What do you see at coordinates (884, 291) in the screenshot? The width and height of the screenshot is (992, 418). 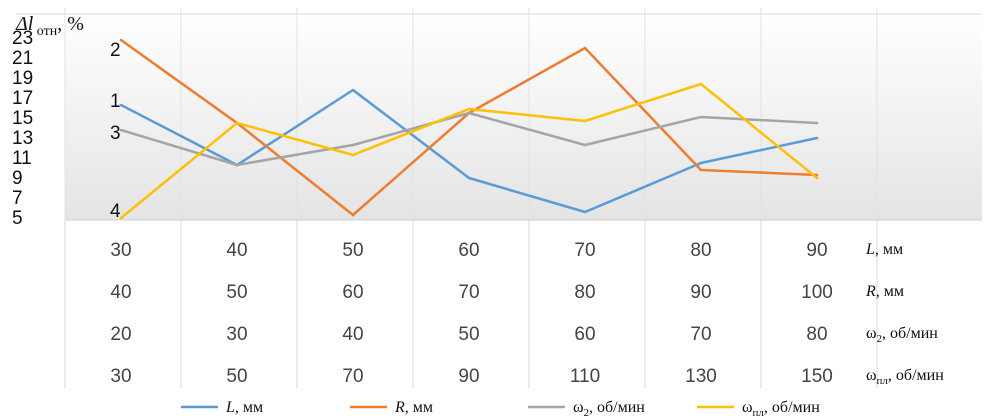 I see `table-row-label: R, мм` at bounding box center [884, 291].